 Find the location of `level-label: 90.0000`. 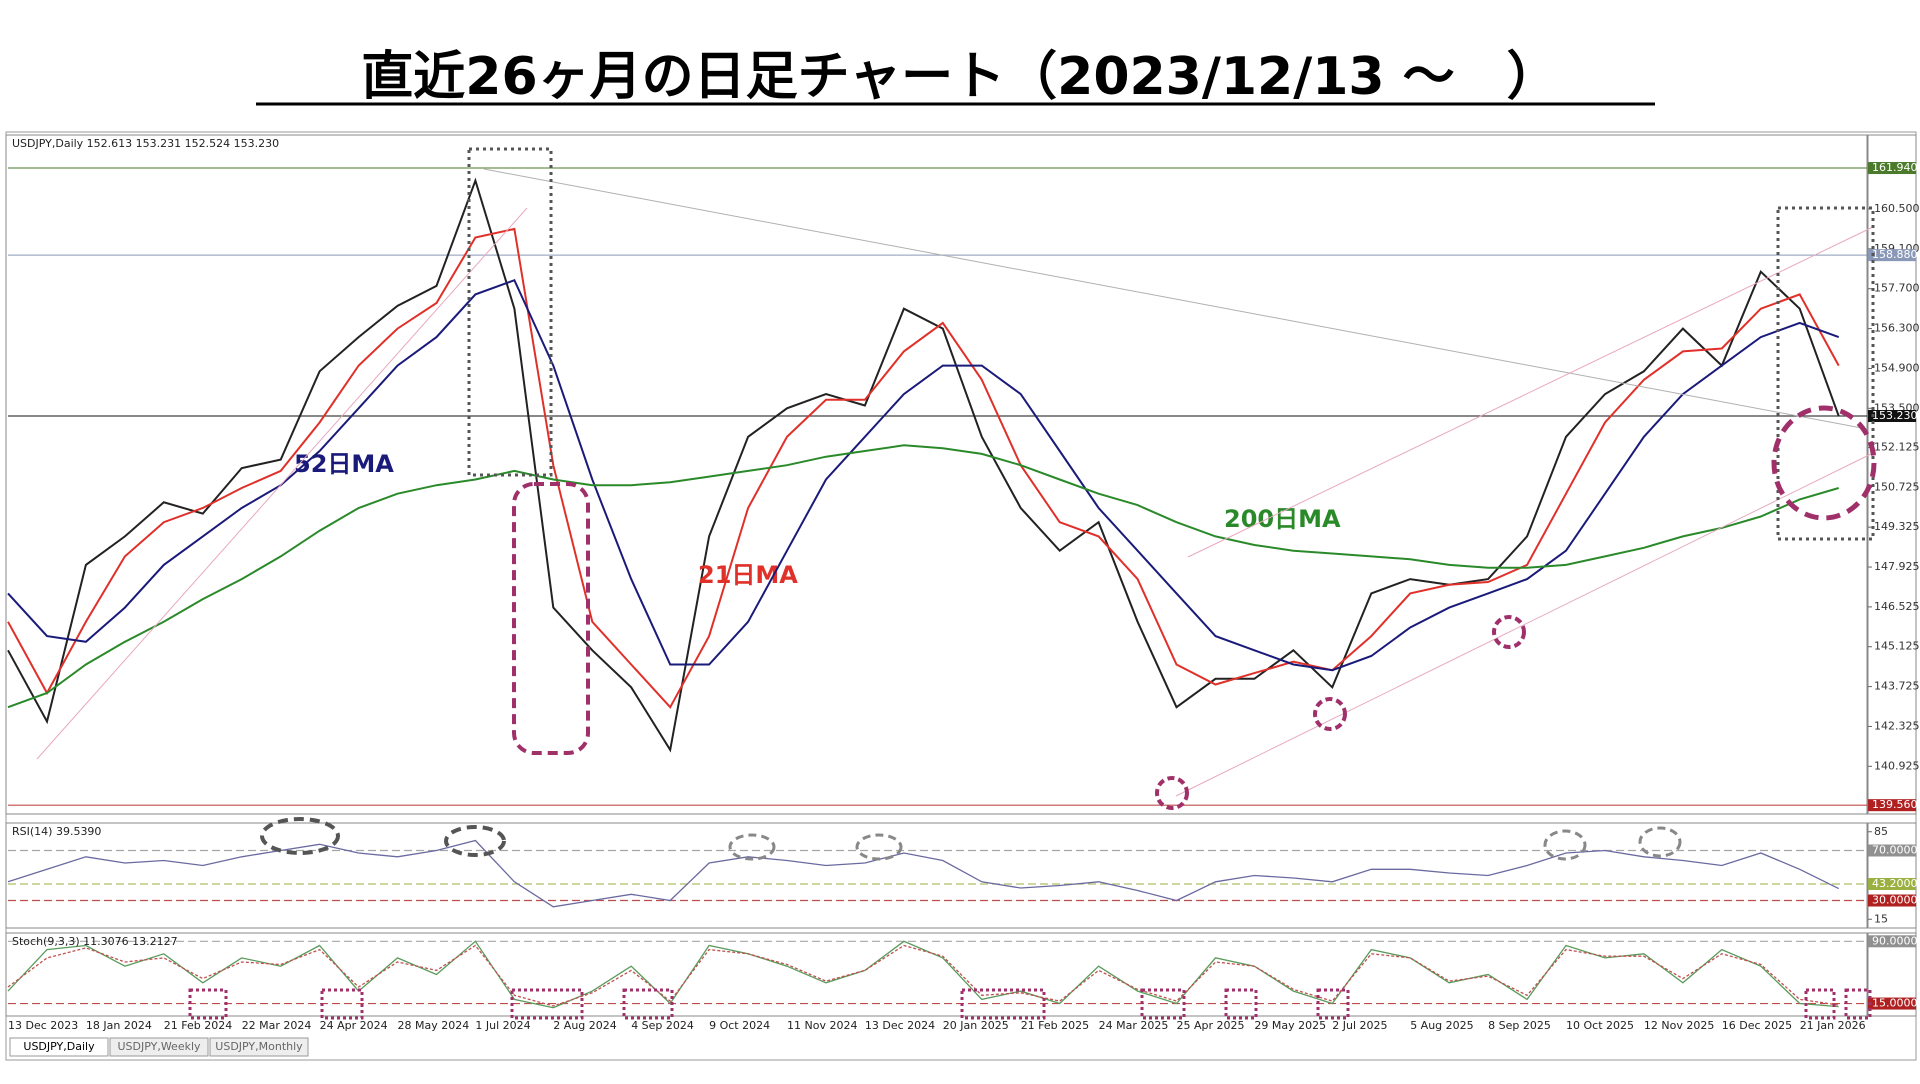

level-label: 90.0000 is located at coordinates (1895, 940).